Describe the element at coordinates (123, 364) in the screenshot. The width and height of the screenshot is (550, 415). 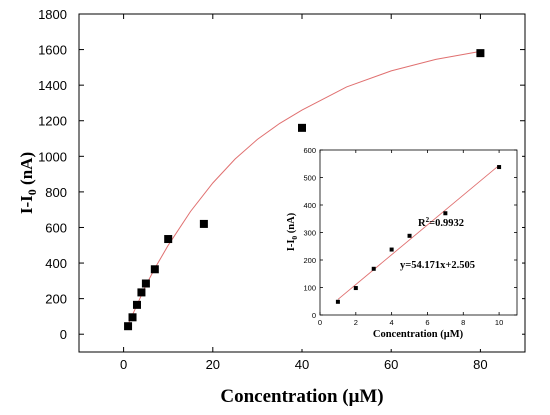
I see `main-x-tick-label: 0` at that location.